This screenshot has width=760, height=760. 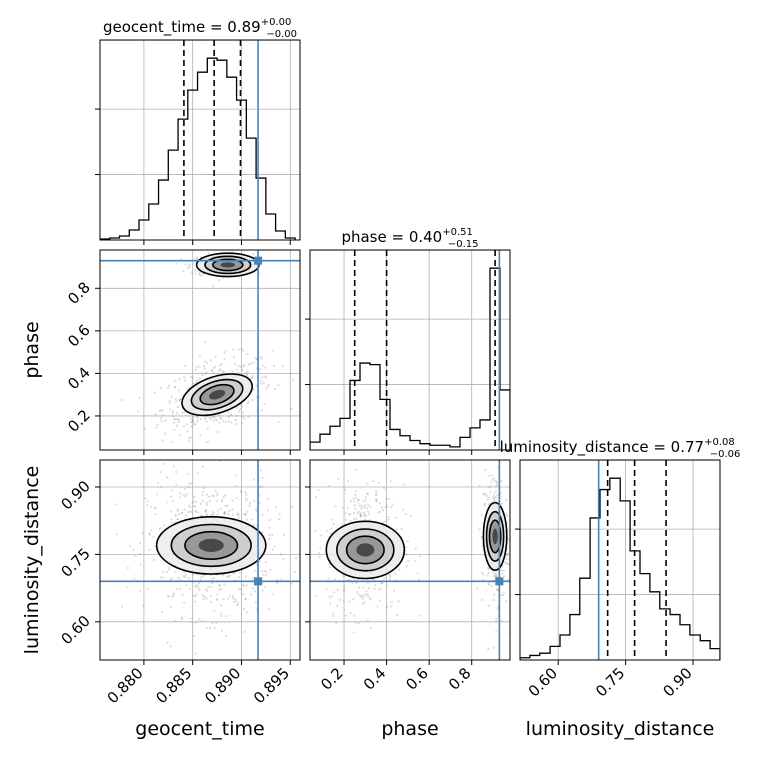 I want to click on x-tick-label: 0.4, so click(x=375, y=679).